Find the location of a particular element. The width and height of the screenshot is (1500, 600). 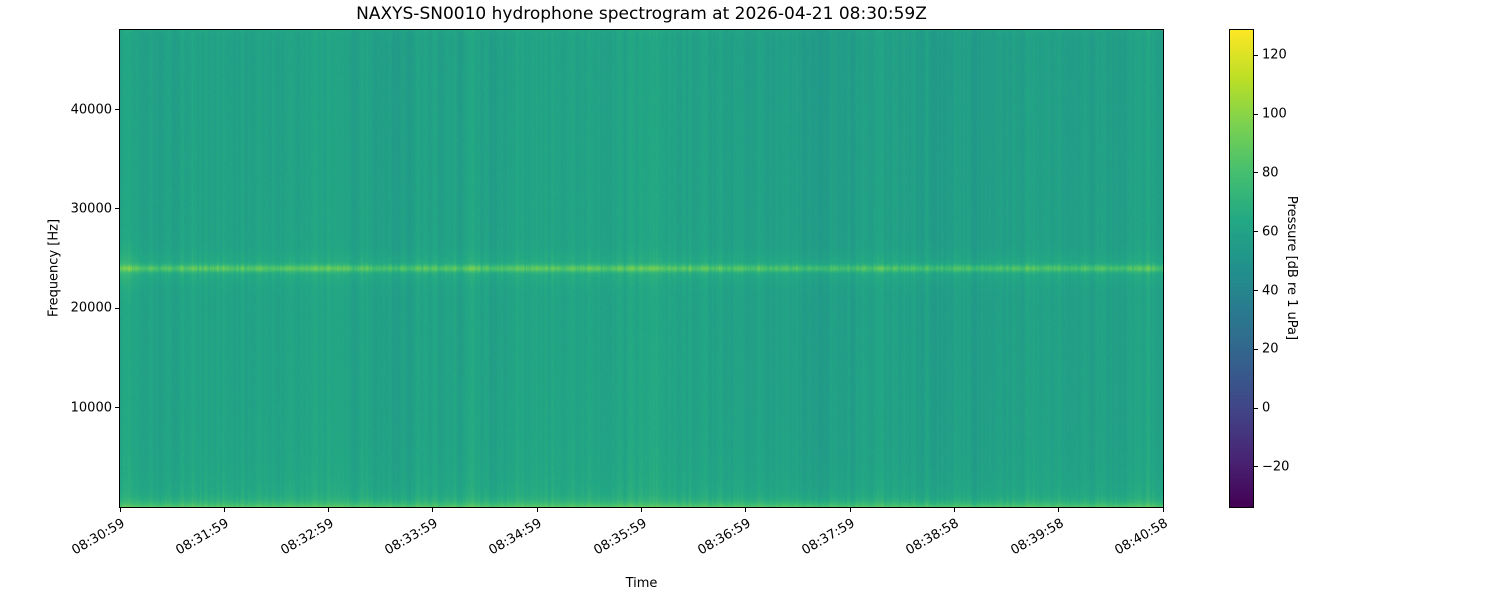

x-tick-label: 08:33:59 is located at coordinates (411, 537).